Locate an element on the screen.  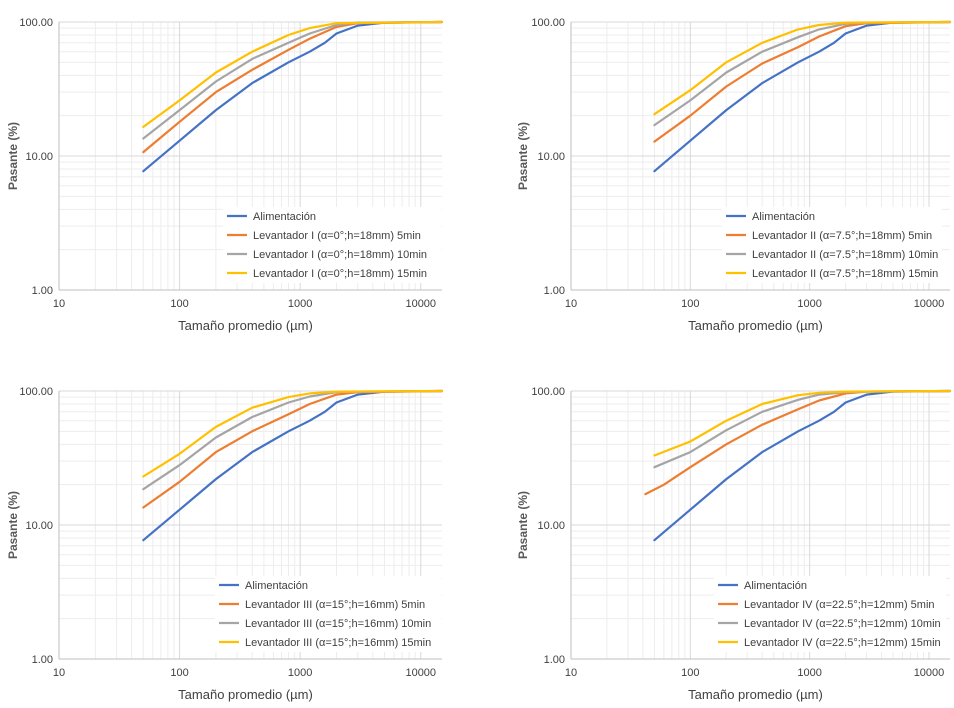
legend-label: Levantador III (α=15°;h=16mm) 5min is located at coordinates (335, 605).